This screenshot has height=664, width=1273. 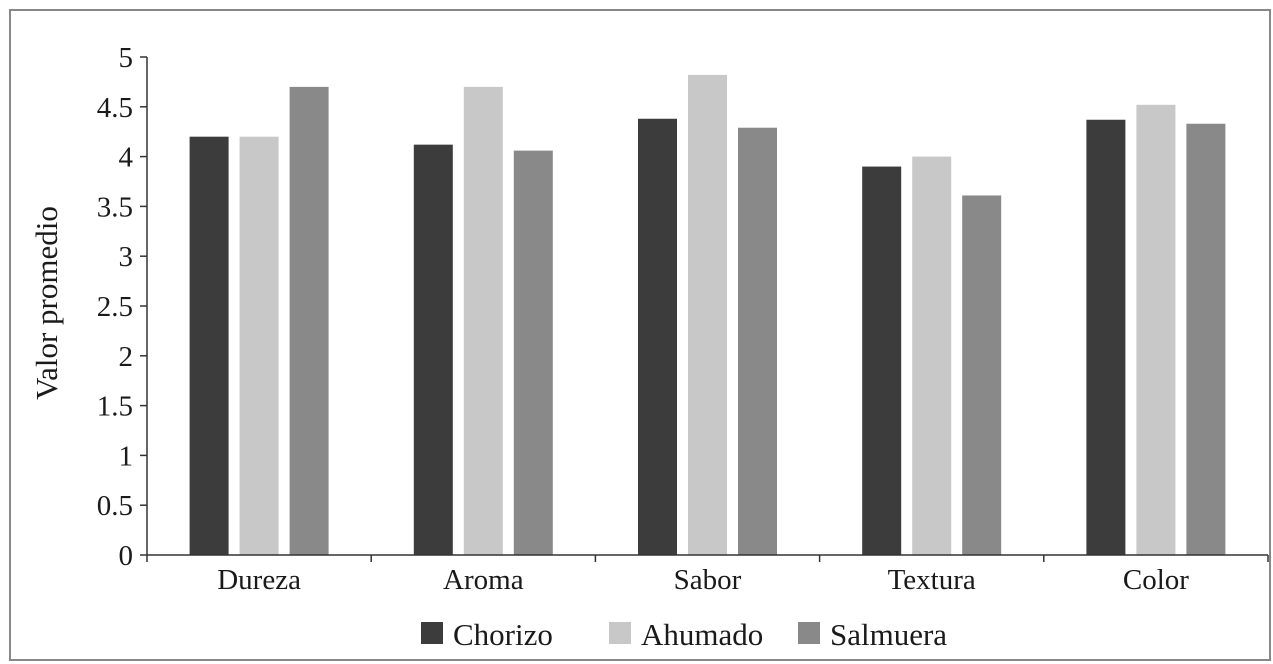 What do you see at coordinates (533, 352) in the screenshot?
I see `bar-salmuera-aroma` at bounding box center [533, 352].